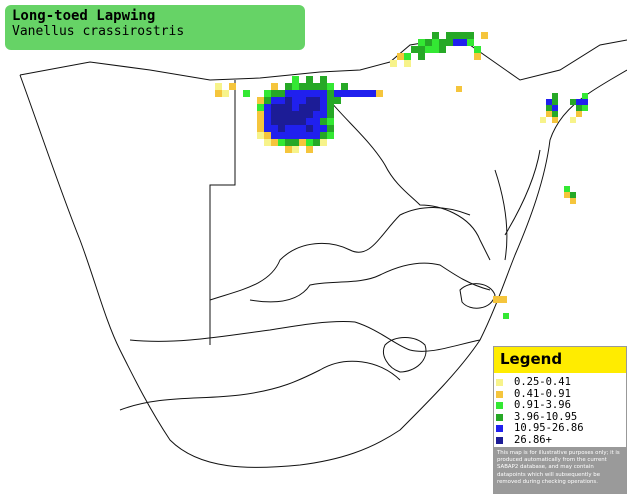  I want to click on title-box: Long-toed Lapwing Vanellus crassirostris, so click(155, 27).